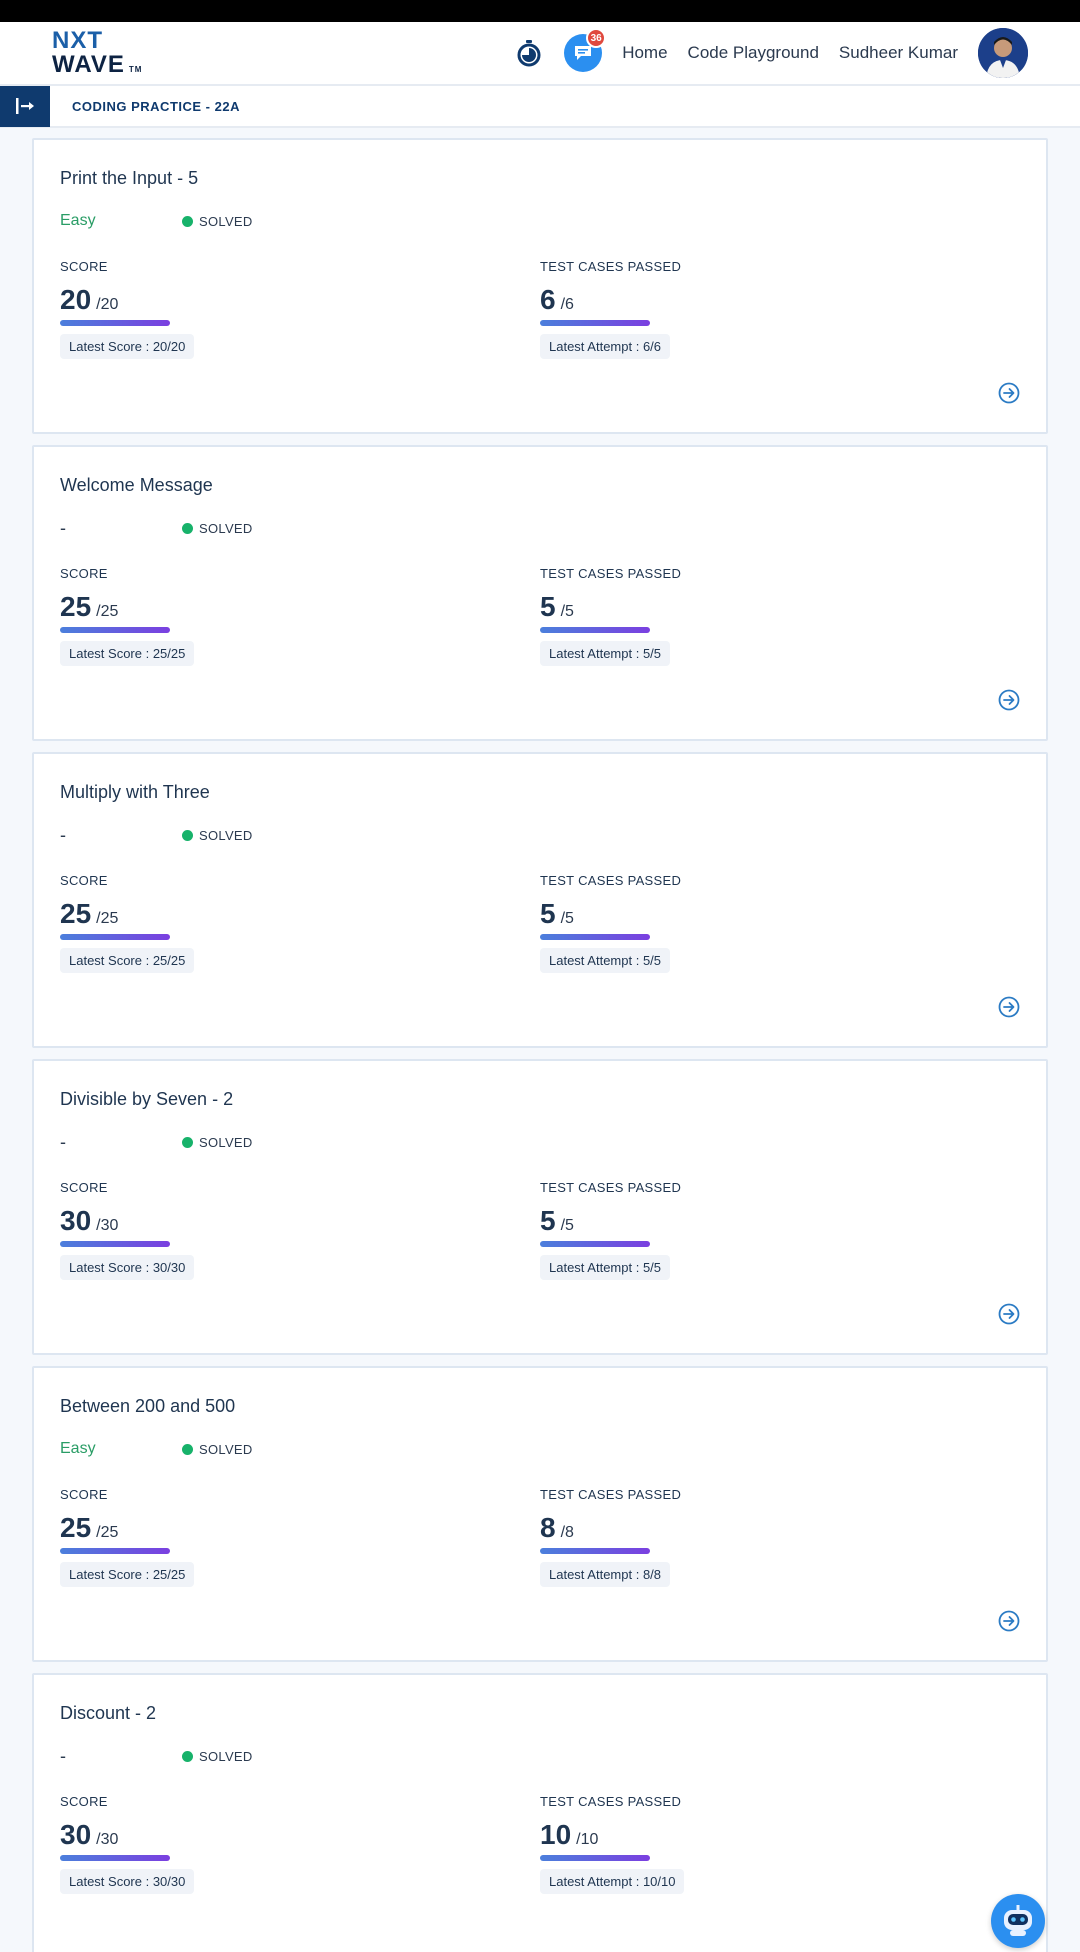  What do you see at coordinates (107, 1839) in the screenshot?
I see `score-total: /30` at bounding box center [107, 1839].